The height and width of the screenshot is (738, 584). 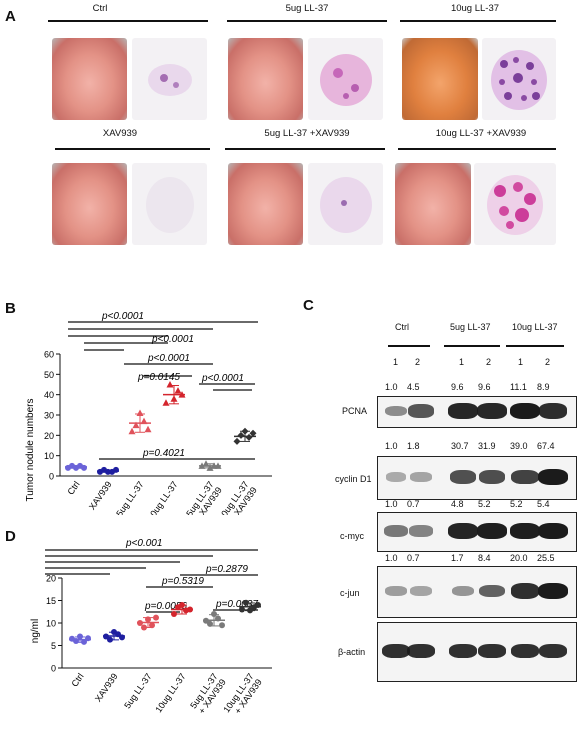 I want to click on p-value-label: p=0.0056, so click(x=165, y=606).